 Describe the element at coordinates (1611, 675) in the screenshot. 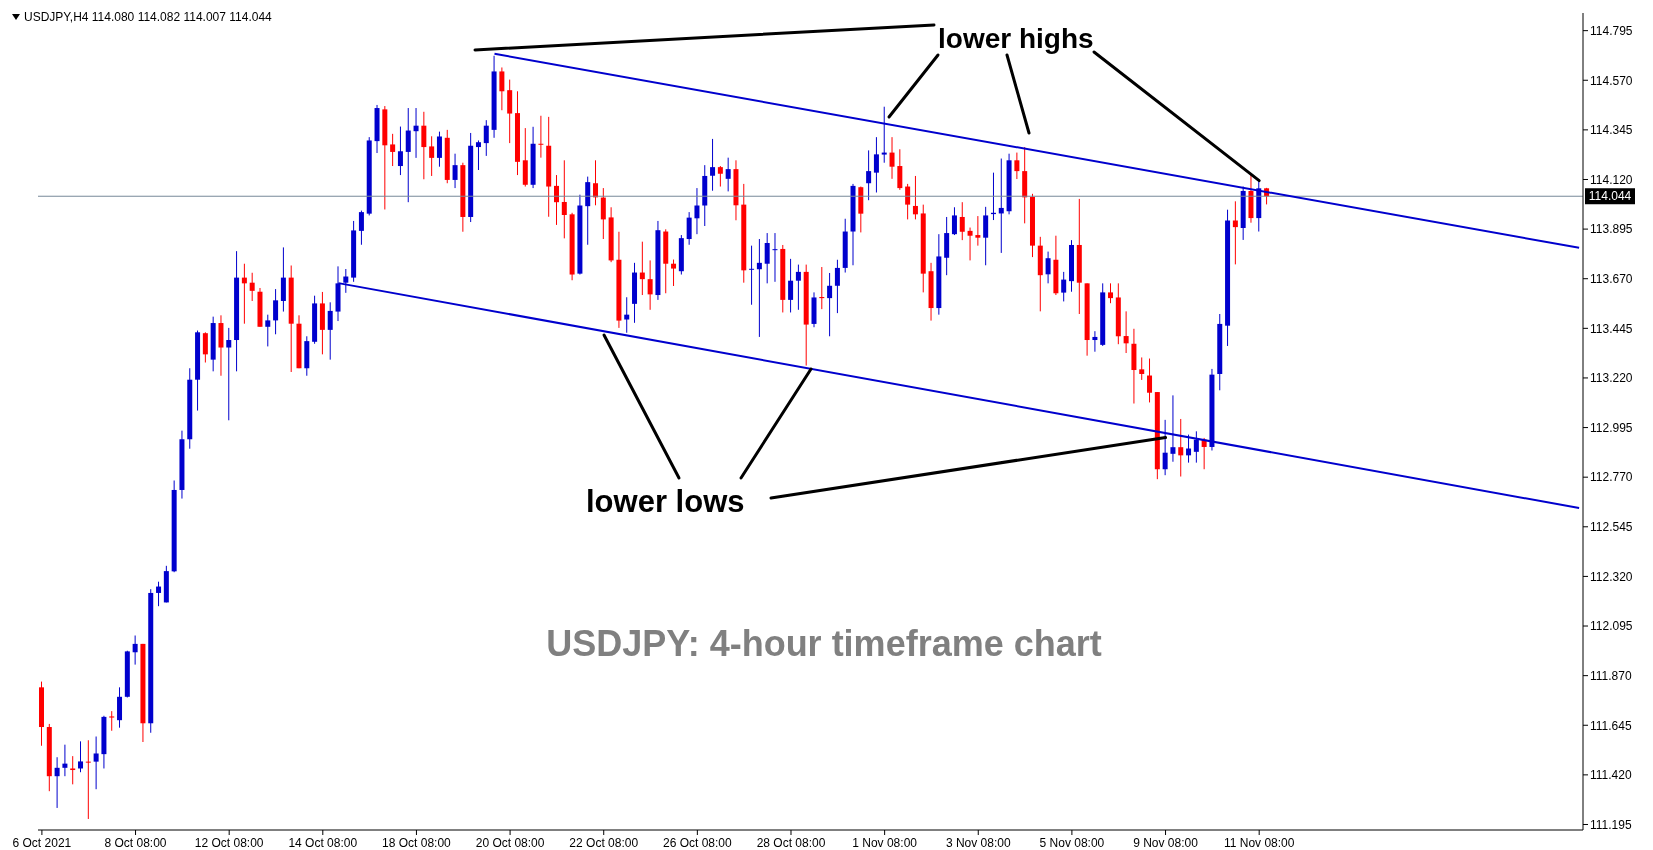

I see `y-tick-label: 111.870` at that location.